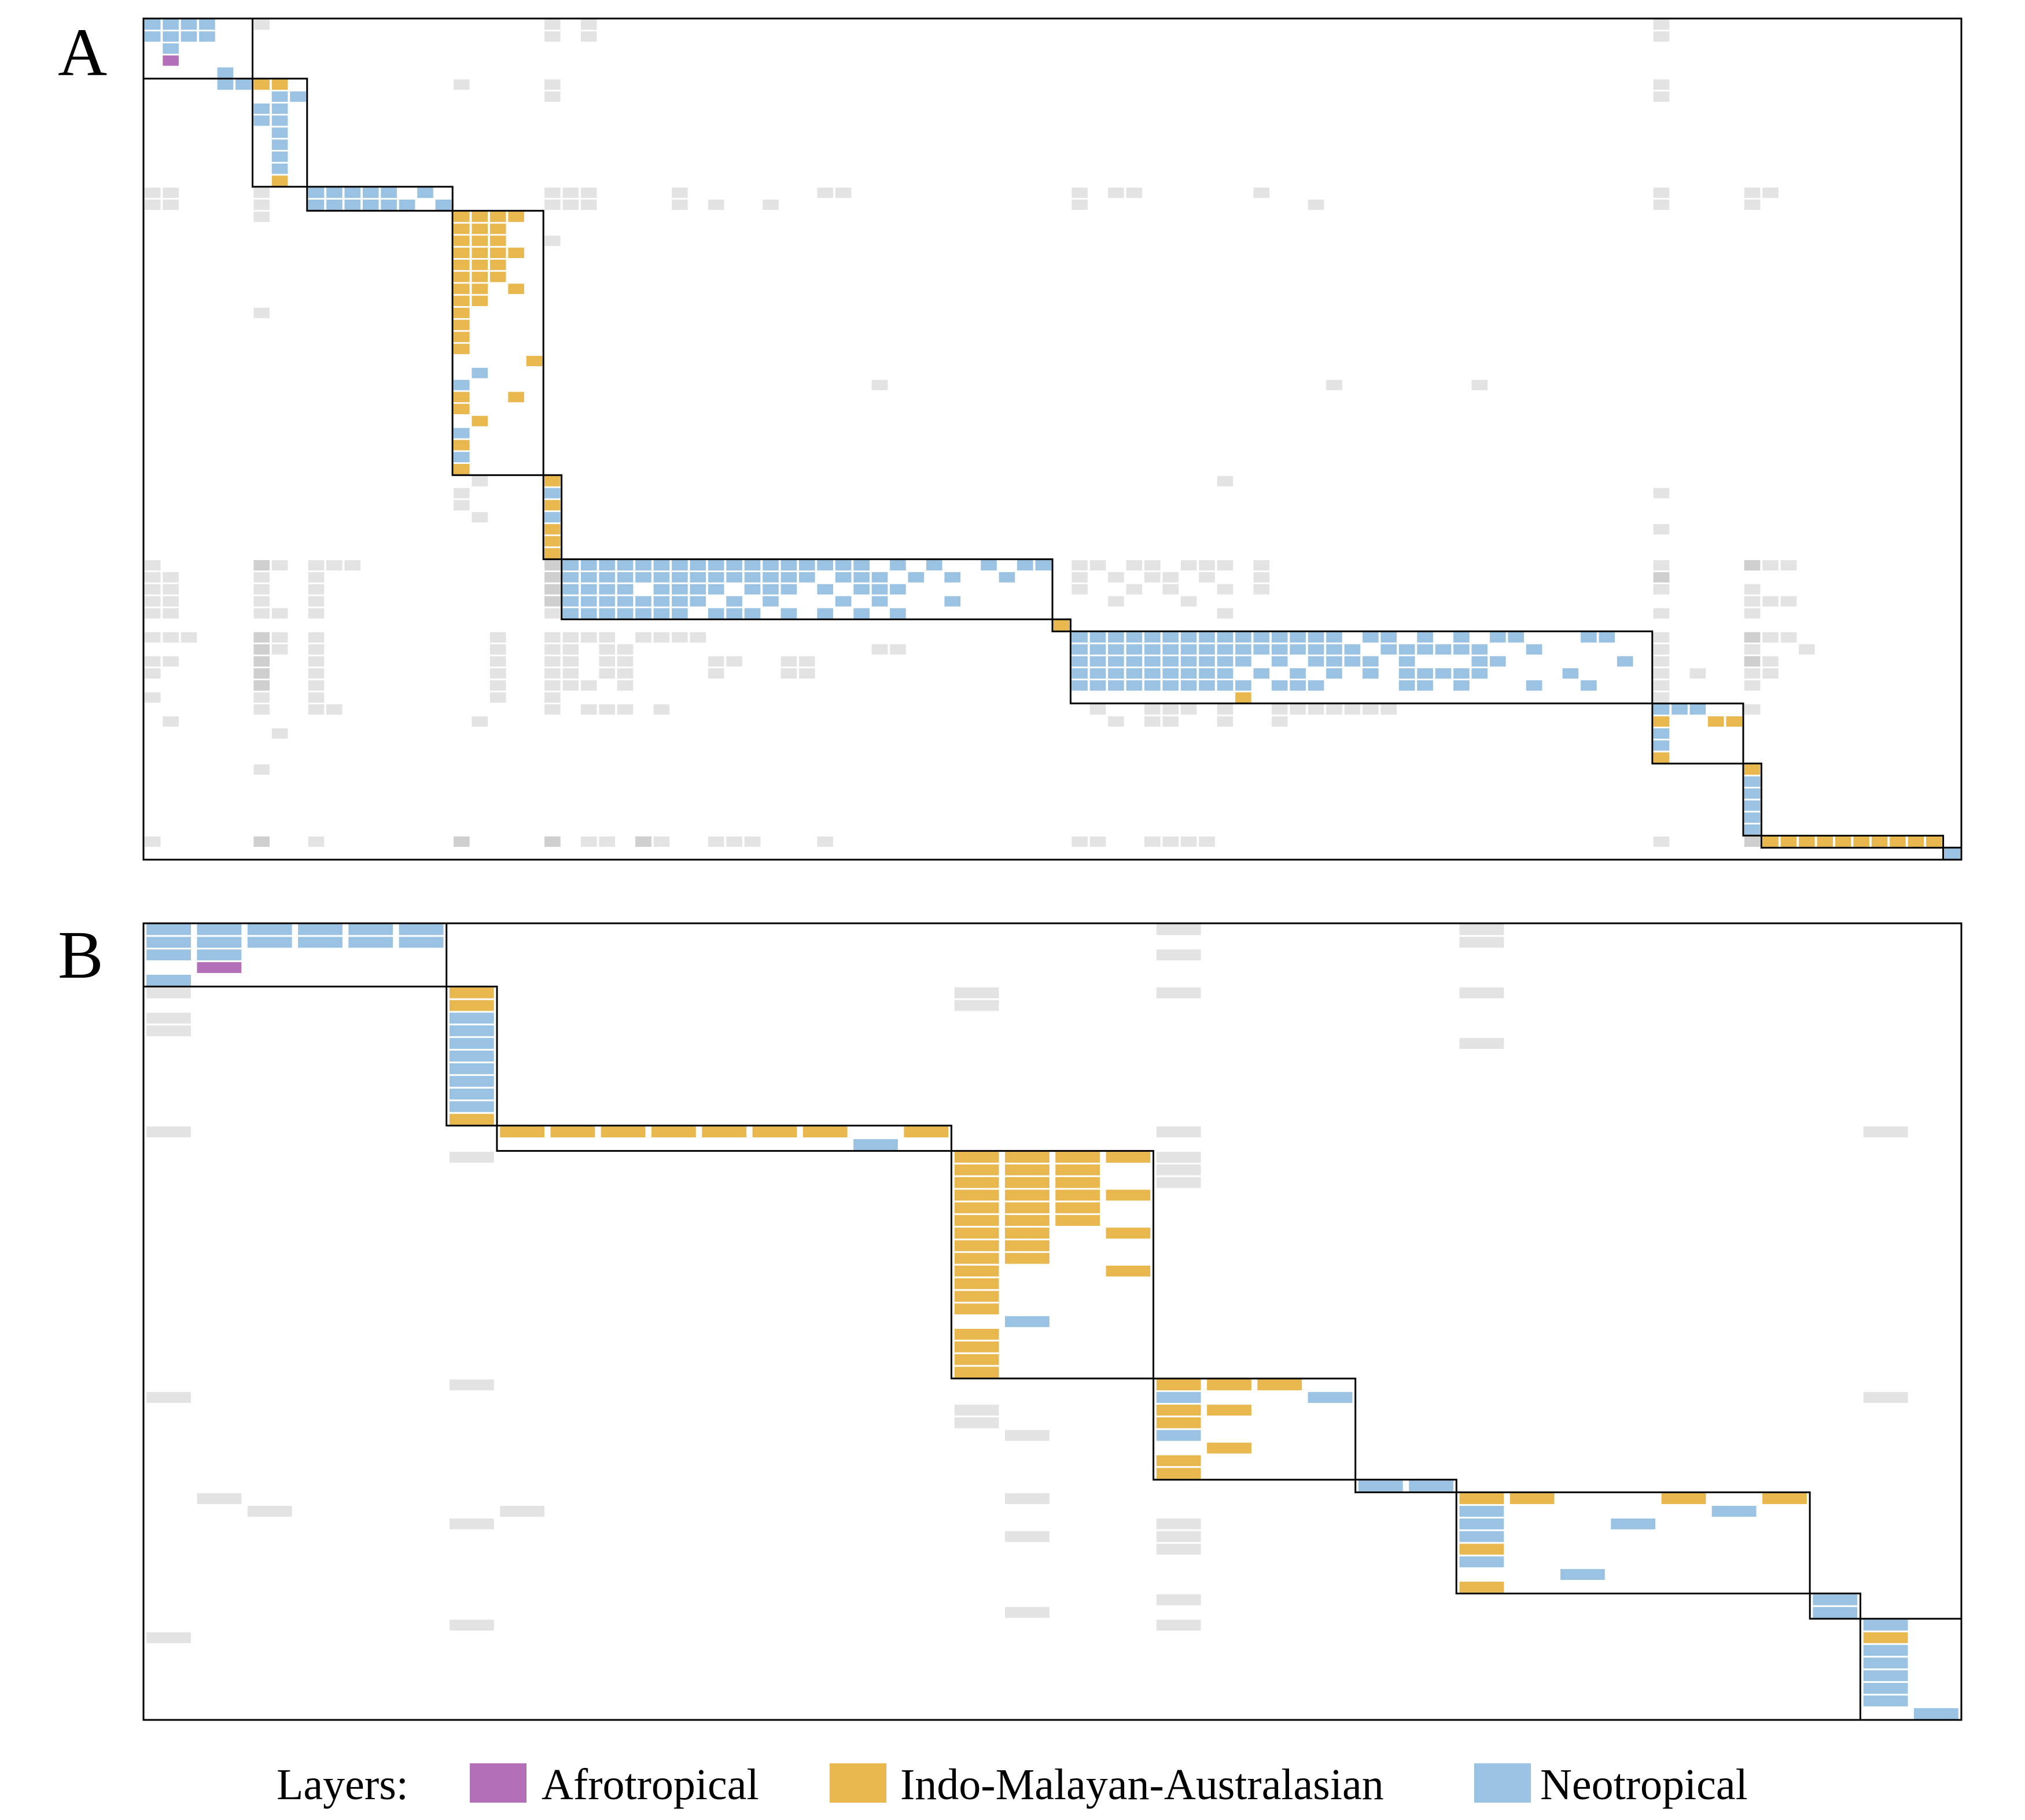 This screenshot has height=1820, width=2025. What do you see at coordinates (1503, 1783) in the screenshot?
I see `legend-swatch-neotropical` at bounding box center [1503, 1783].